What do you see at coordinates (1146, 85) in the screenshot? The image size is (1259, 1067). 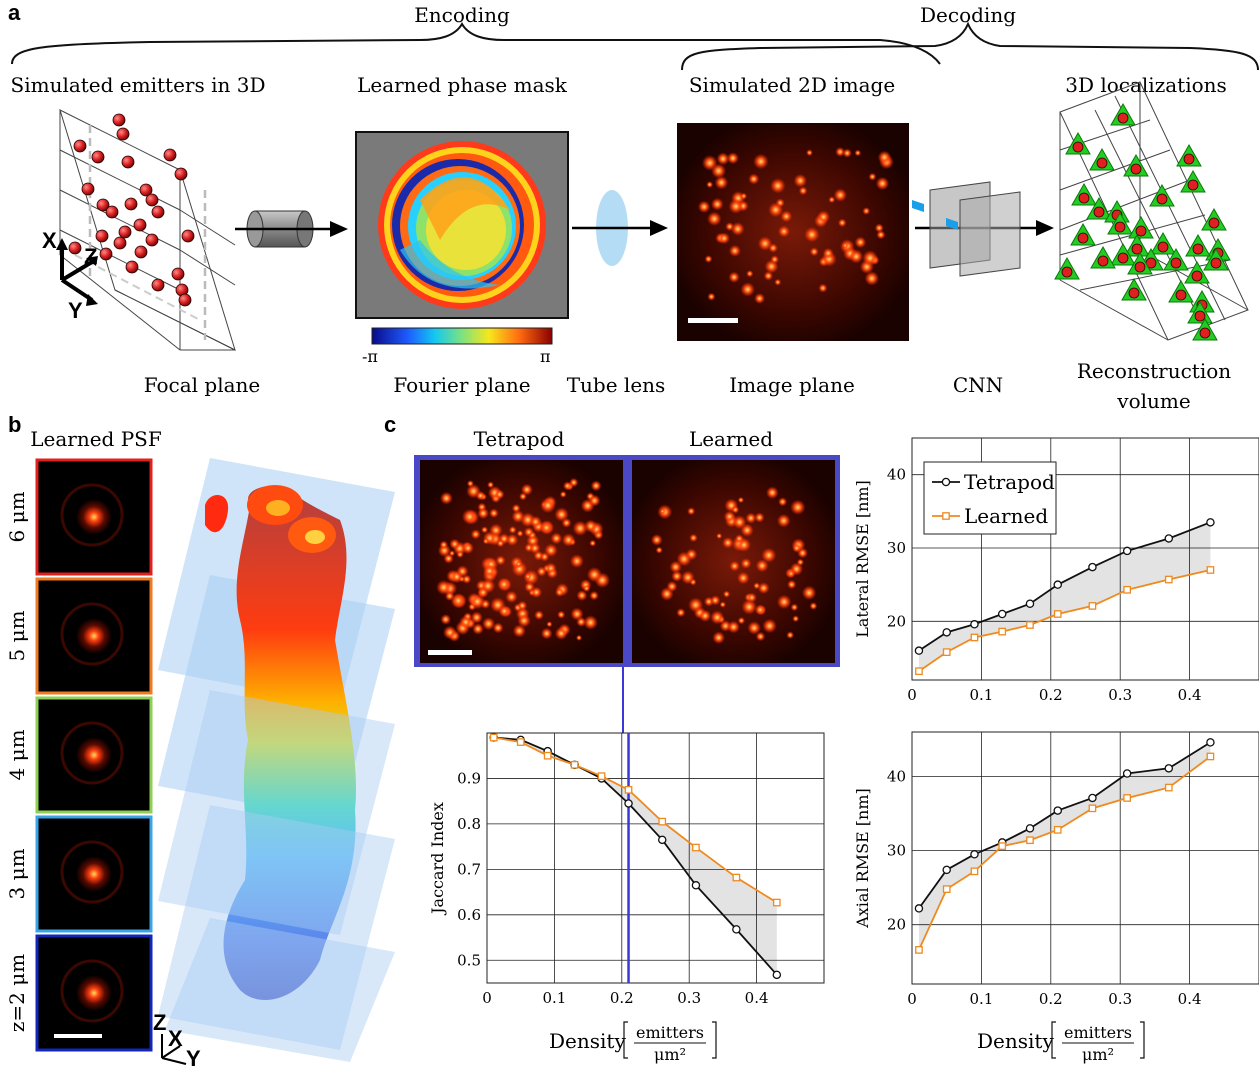 I see `localizations-title: 3D localizations` at bounding box center [1146, 85].